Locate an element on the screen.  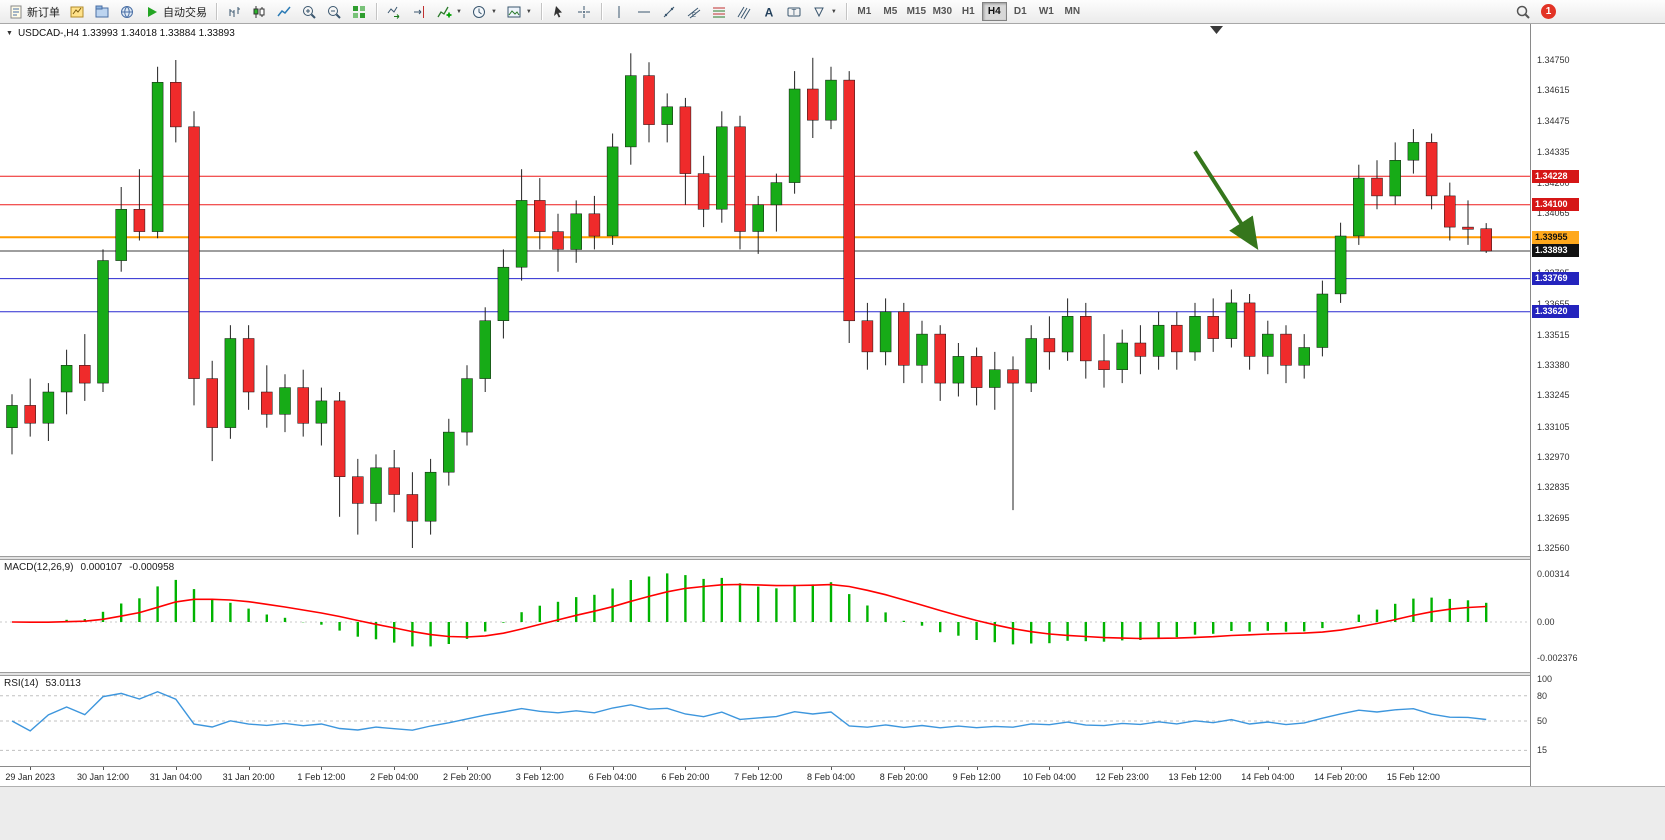
toolbar-separator is located at coordinates (601, 11).